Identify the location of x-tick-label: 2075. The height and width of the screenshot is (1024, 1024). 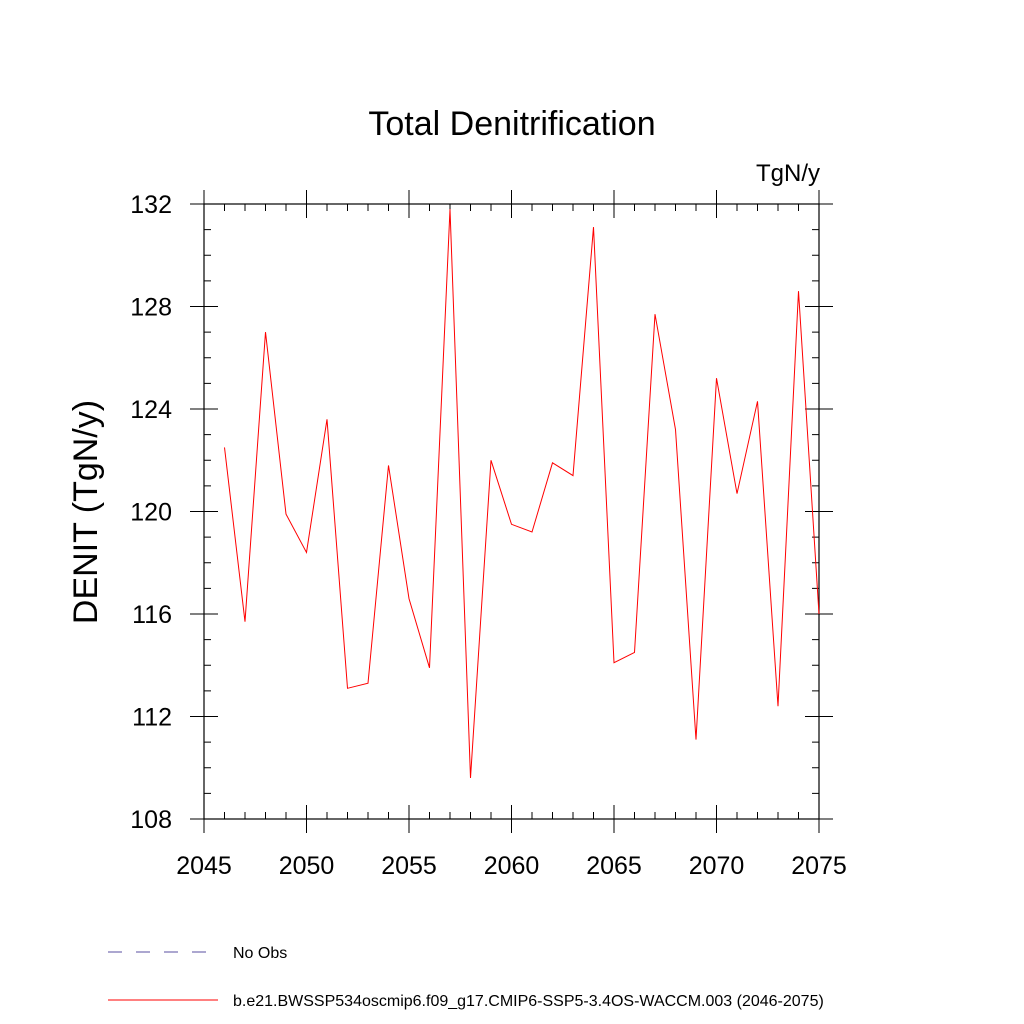
(819, 866).